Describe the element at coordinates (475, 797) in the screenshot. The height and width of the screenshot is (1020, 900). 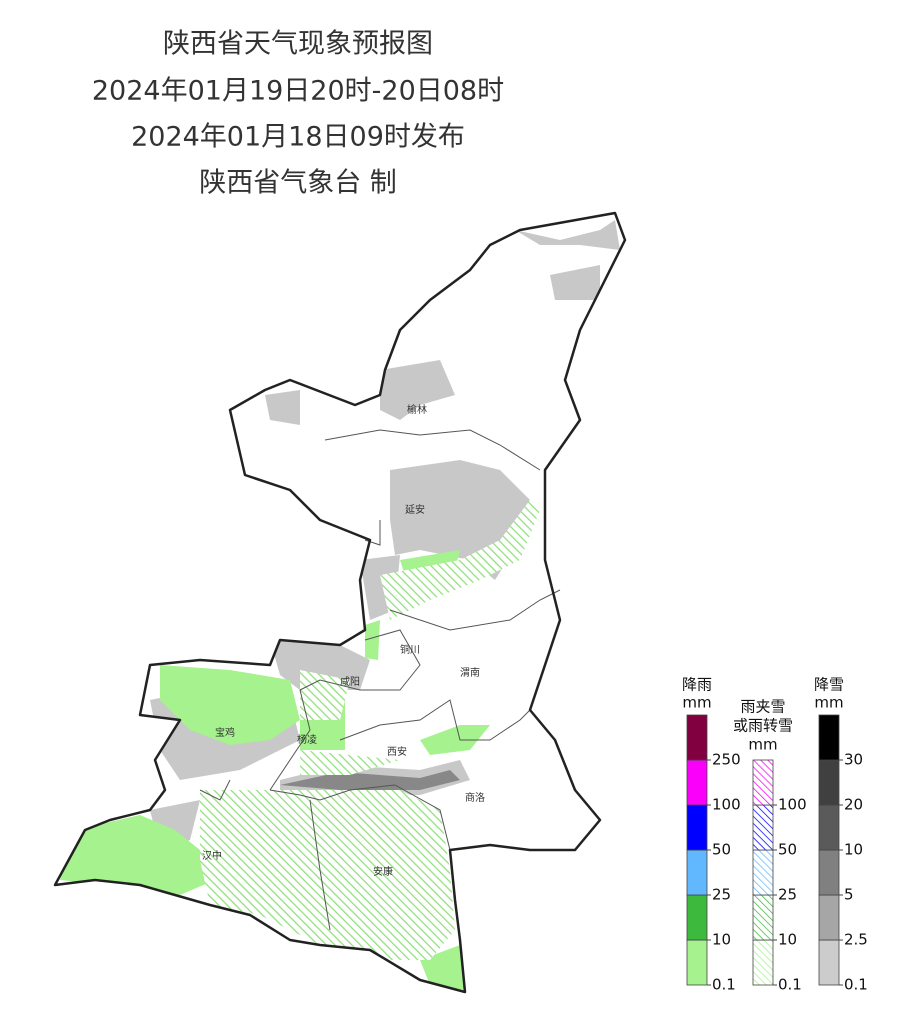
I see `city-label: 商洛` at that location.